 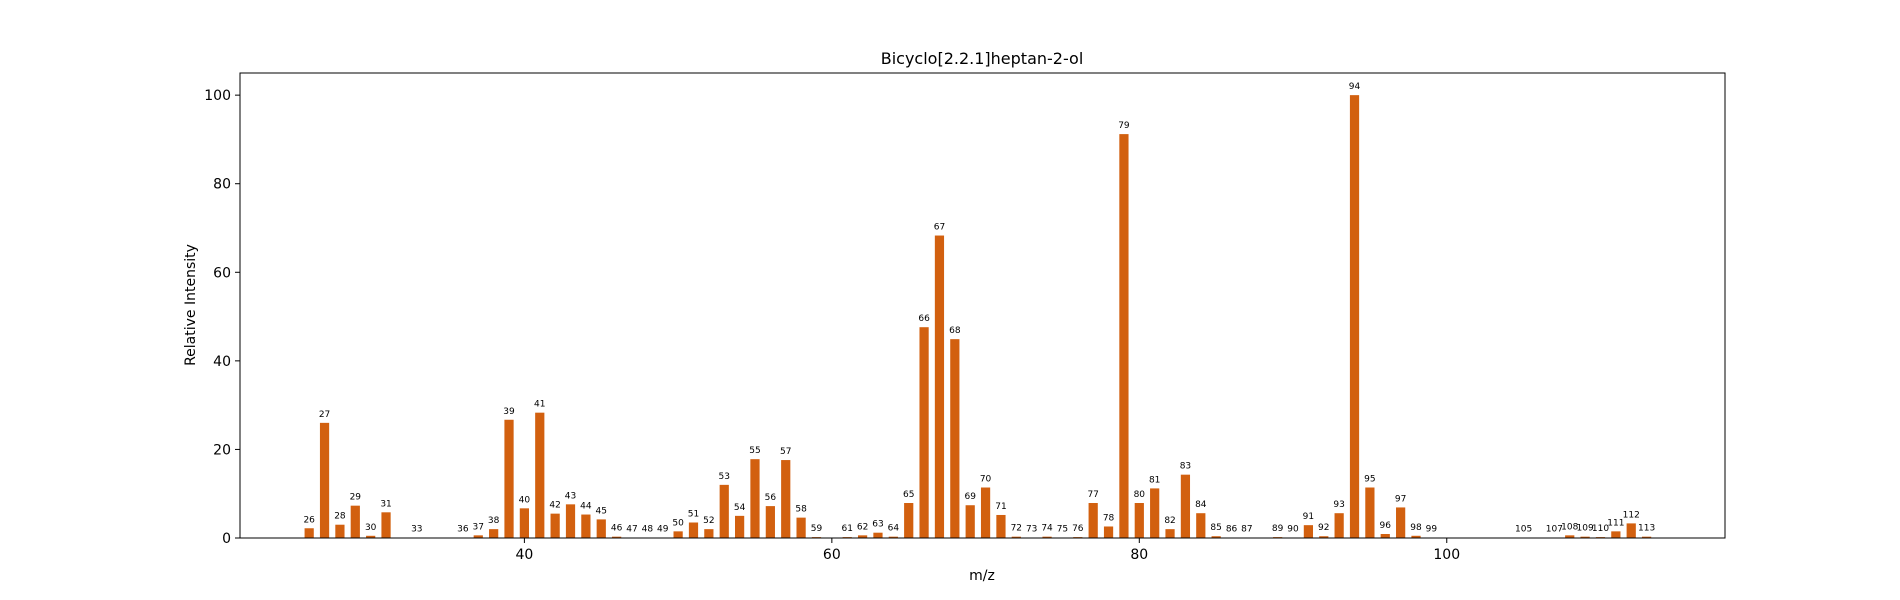 I want to click on bar-label-mz-67: 67, so click(x=939, y=228).